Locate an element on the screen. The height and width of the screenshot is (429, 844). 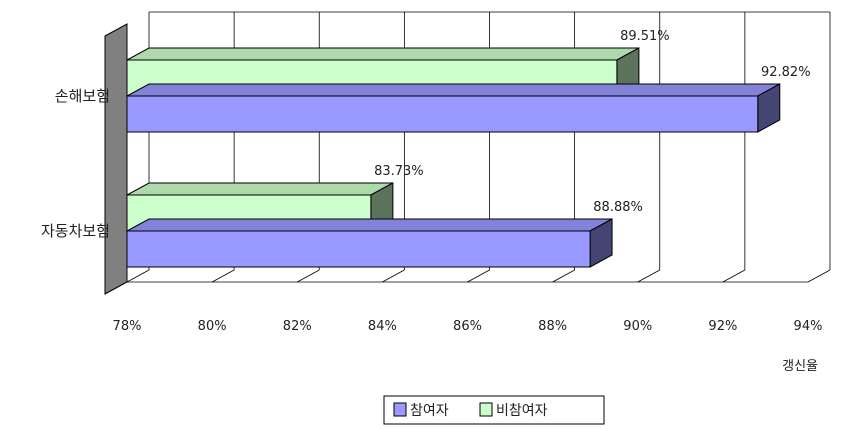
category-label: 자동차보험 is located at coordinates (75, 231).